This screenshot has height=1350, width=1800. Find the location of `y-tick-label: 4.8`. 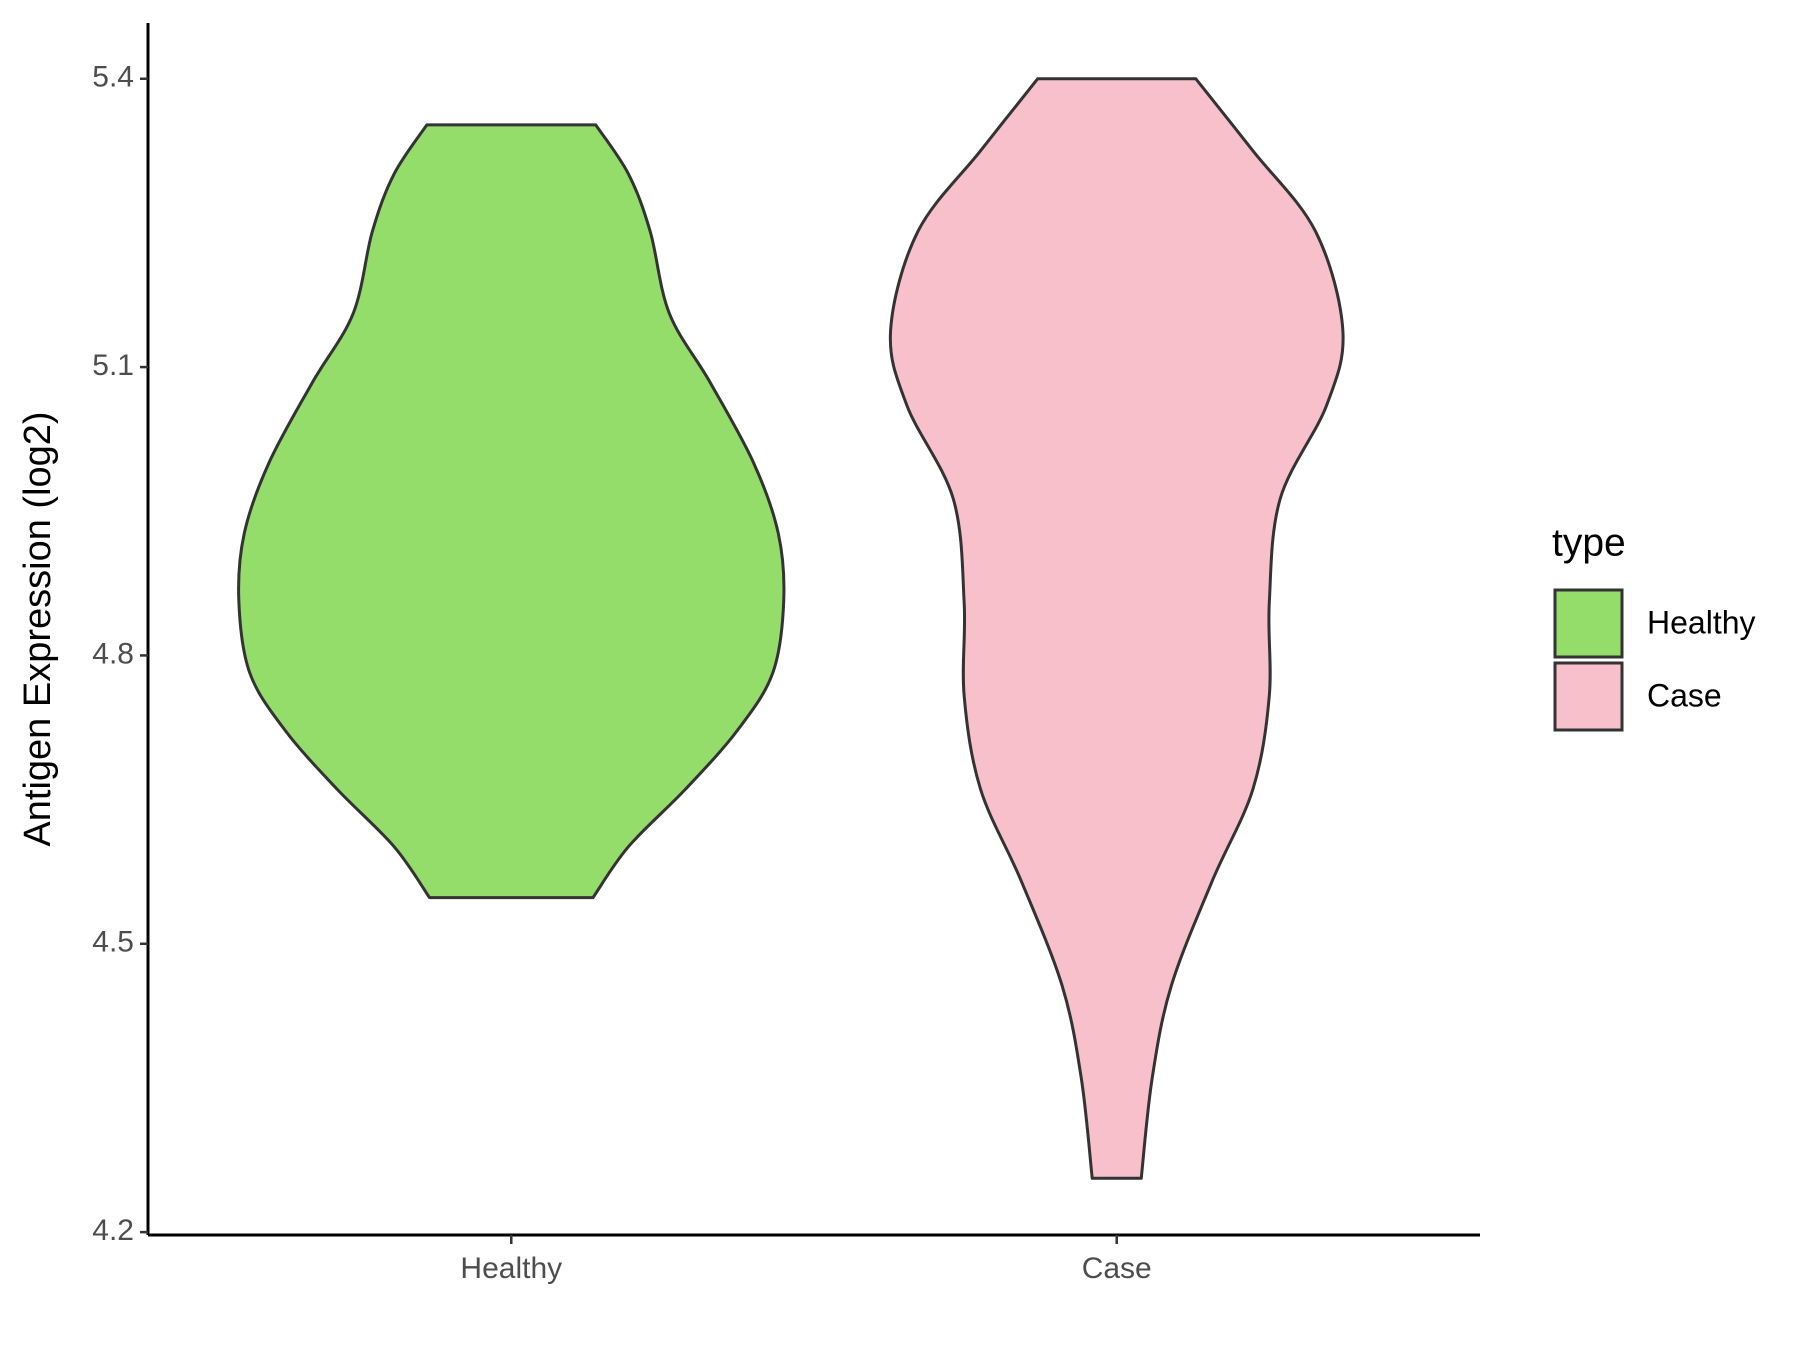

y-tick-label: 4.8 is located at coordinates (113, 653).